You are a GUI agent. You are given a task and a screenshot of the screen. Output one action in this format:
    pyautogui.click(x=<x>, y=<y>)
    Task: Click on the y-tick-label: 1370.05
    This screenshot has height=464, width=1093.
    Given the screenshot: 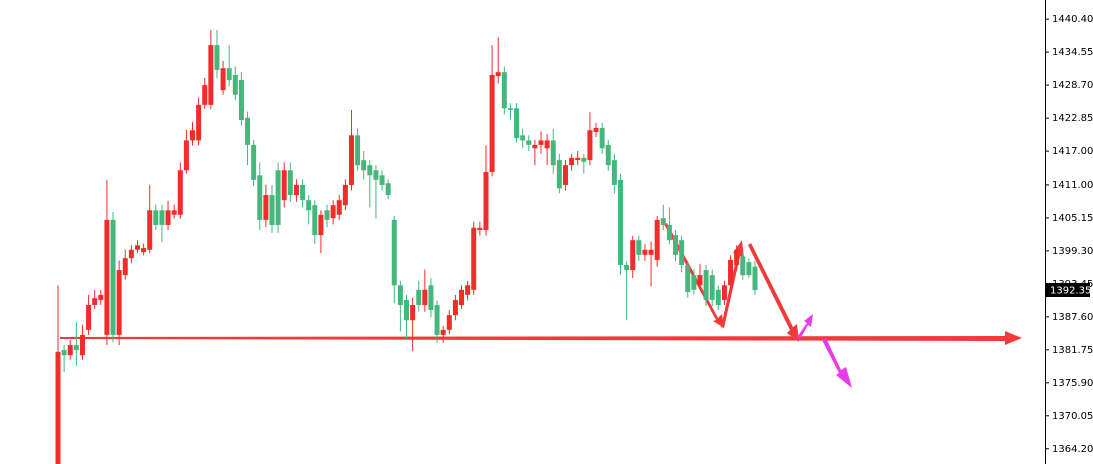 What is the action you would take?
    pyautogui.click(x=1072, y=416)
    